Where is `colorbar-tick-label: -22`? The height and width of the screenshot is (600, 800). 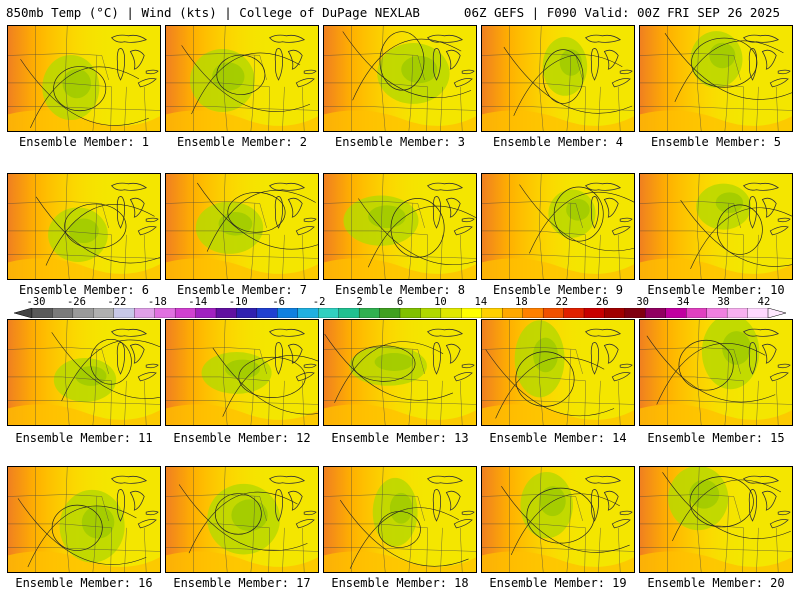 colorbar-tick-label: -22 is located at coordinates (117, 302).